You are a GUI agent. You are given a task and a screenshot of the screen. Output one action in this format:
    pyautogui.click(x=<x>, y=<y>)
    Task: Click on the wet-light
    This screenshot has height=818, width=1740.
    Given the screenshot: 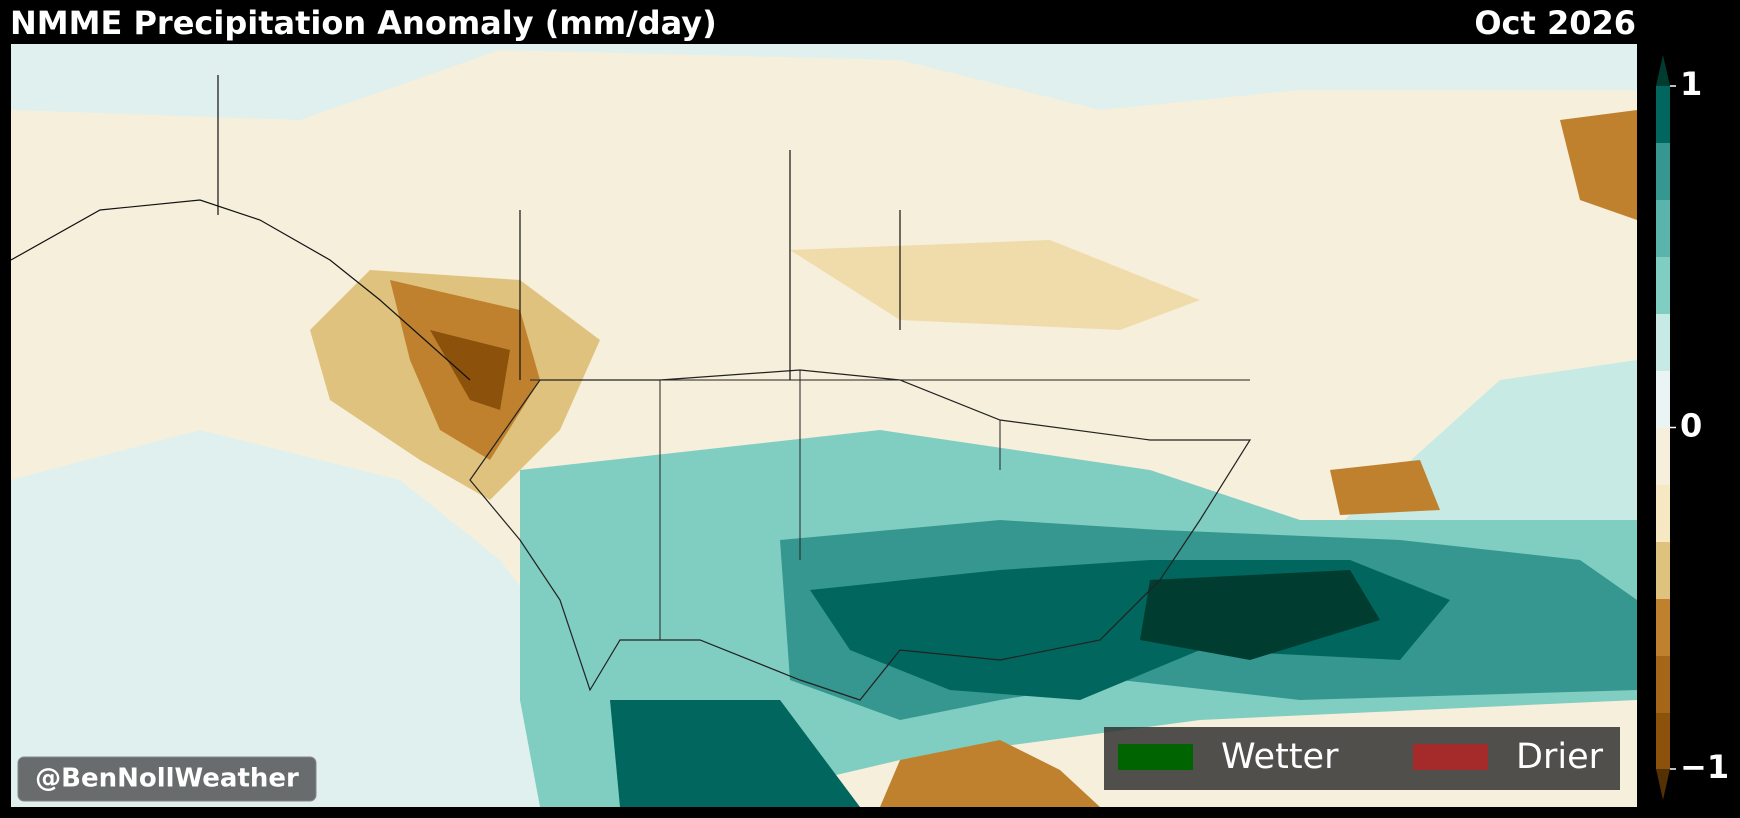 What is the action you would take?
    pyautogui.click(x=824, y=82)
    